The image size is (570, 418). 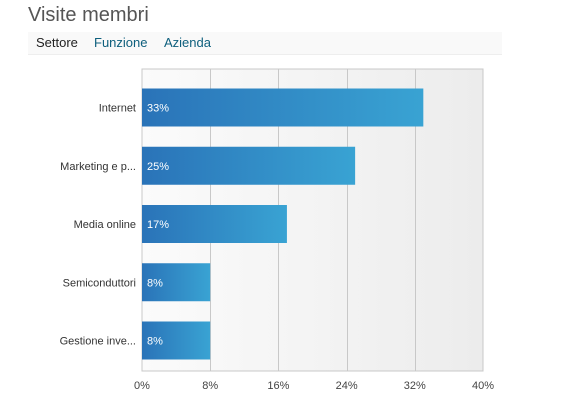 What do you see at coordinates (187, 42) in the screenshot?
I see `tab-azienda: Azienda` at bounding box center [187, 42].